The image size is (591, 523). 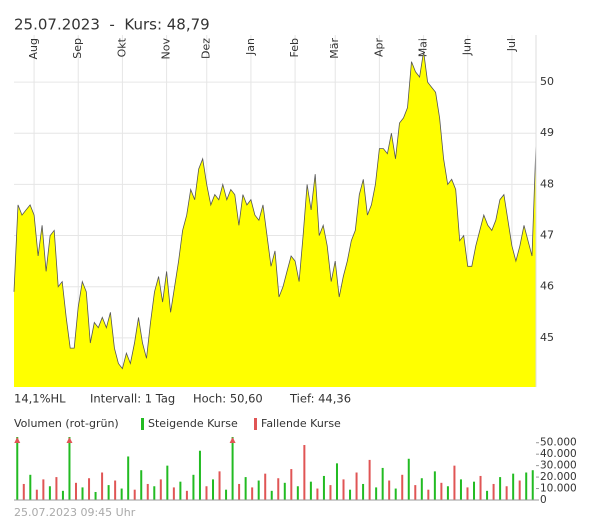 What do you see at coordinates (75, 512) in the screenshot?
I see `footnote: 25.07.2023 09:45 Uhr` at bounding box center [75, 512].